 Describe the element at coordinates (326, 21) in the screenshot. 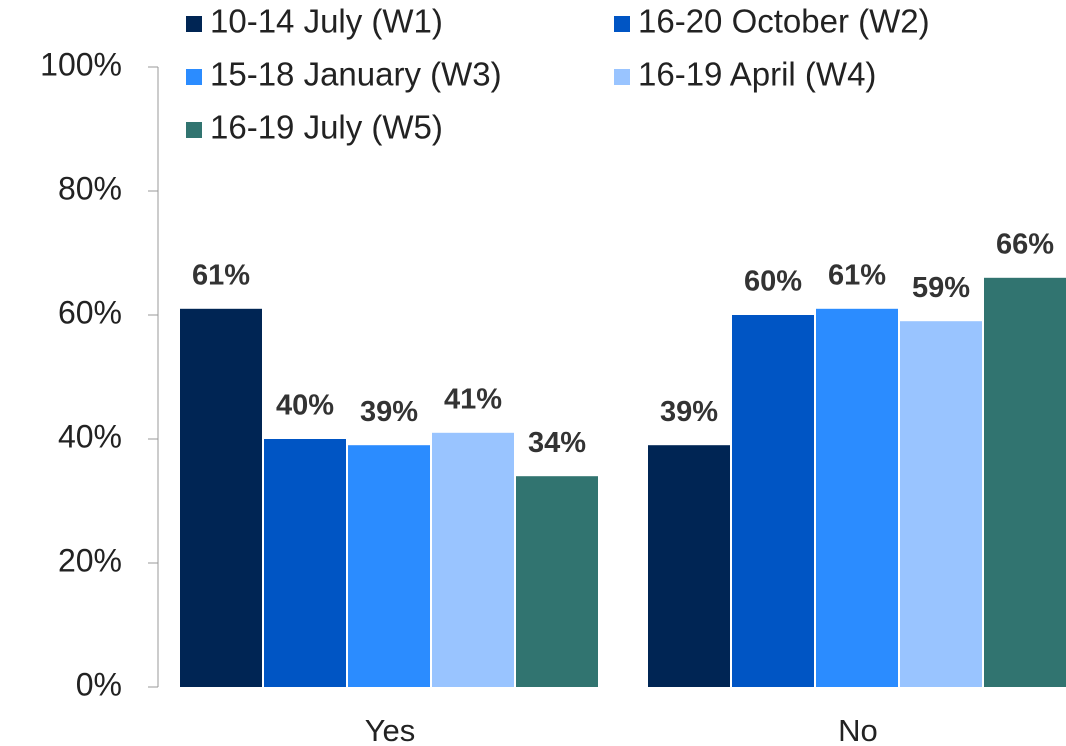

I see `legend-label: 10-14 July (W1)` at that location.